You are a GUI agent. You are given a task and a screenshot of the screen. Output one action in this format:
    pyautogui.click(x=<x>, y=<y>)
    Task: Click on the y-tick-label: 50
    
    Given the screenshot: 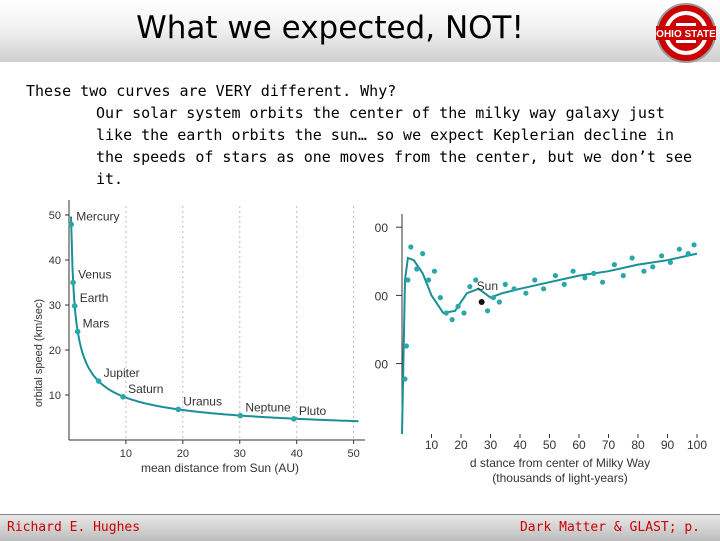 What is the action you would take?
    pyautogui.click(x=55, y=216)
    